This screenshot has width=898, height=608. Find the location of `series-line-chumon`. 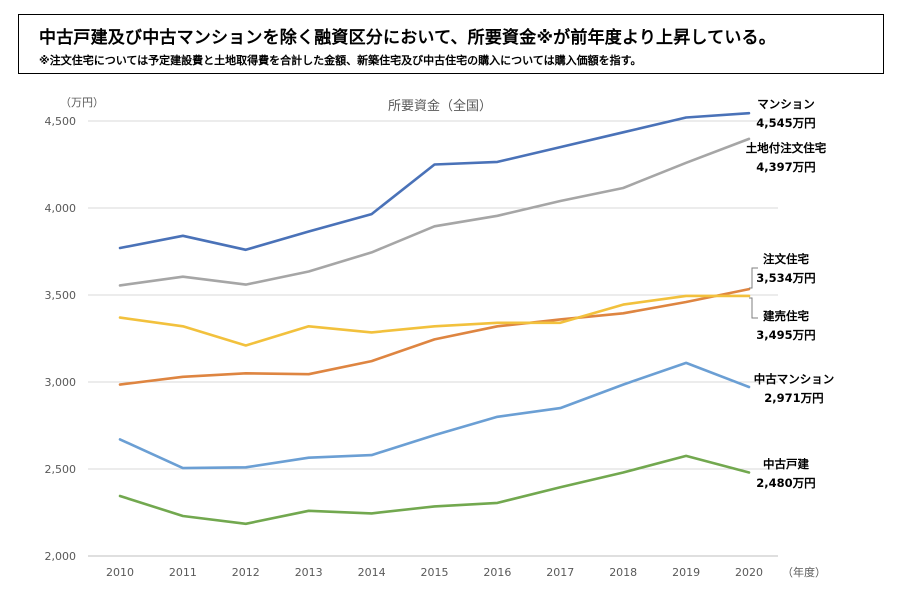

series-line-chumon is located at coordinates (434, 336).